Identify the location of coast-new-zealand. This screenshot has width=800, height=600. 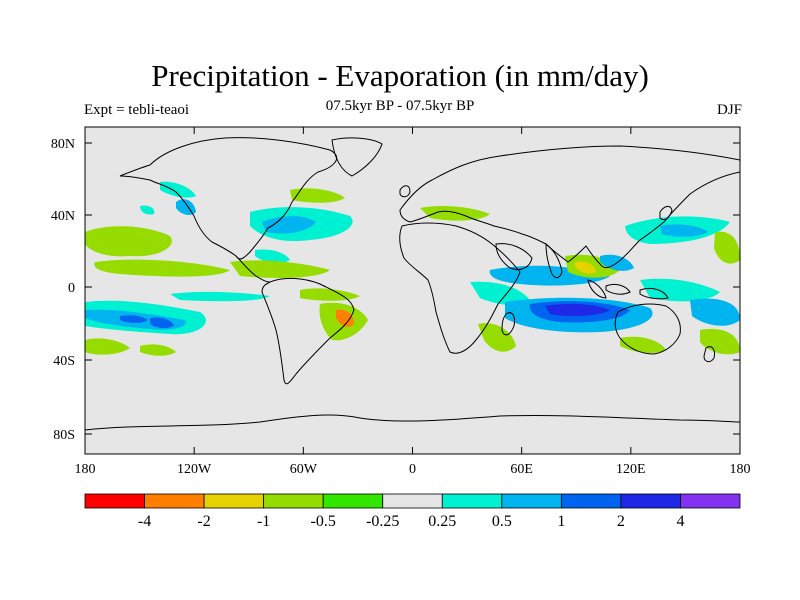
(709, 354).